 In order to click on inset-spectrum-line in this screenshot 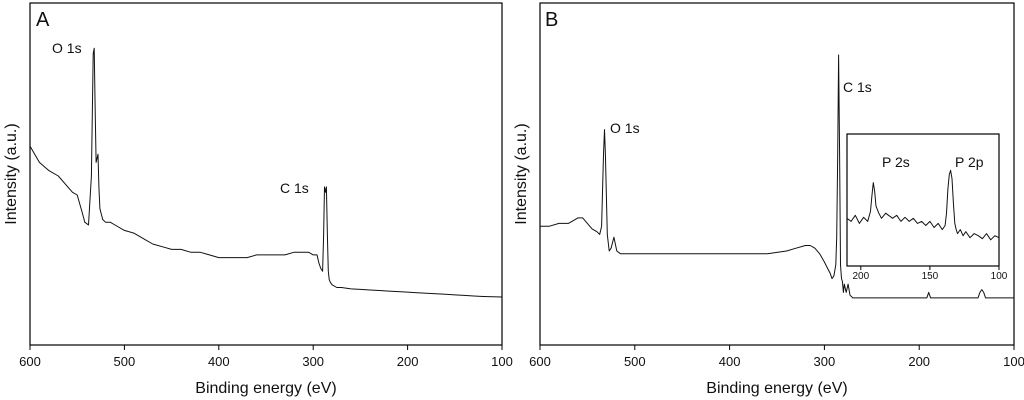, I will do `click(923, 205)`.